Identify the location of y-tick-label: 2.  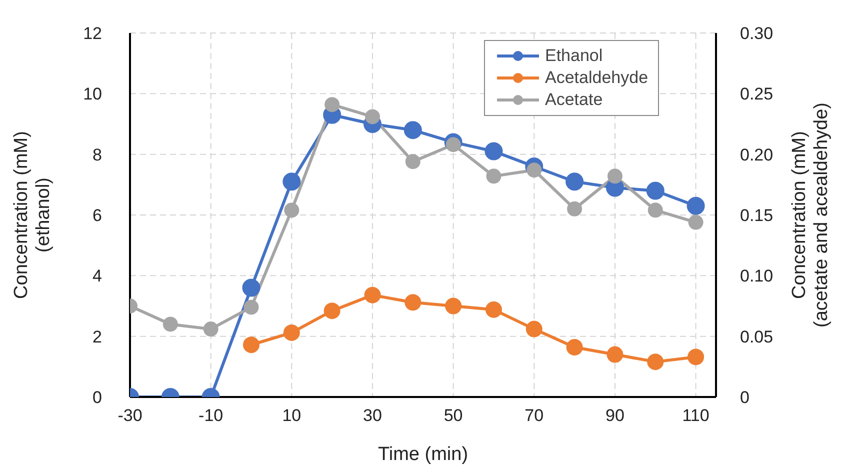
(97, 336).